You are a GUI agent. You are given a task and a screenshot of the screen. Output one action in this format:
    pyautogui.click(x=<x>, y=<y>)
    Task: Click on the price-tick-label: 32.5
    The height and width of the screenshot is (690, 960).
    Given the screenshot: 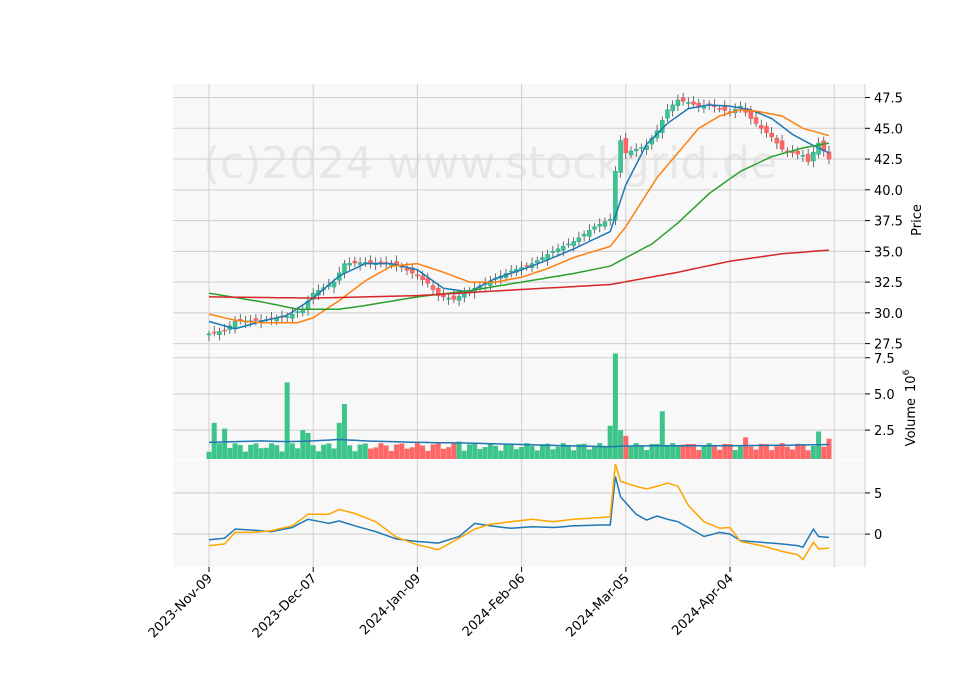 What is the action you would take?
    pyautogui.click(x=888, y=283)
    